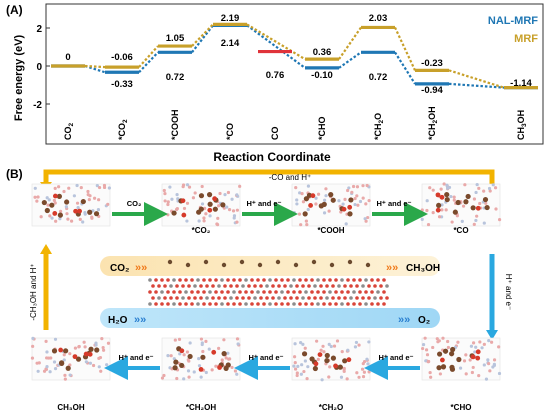 The height and width of the screenshot is (417, 547). Describe the element at coordinates (379, 126) in the screenshot. I see `category-label: *CH2O` at that location.